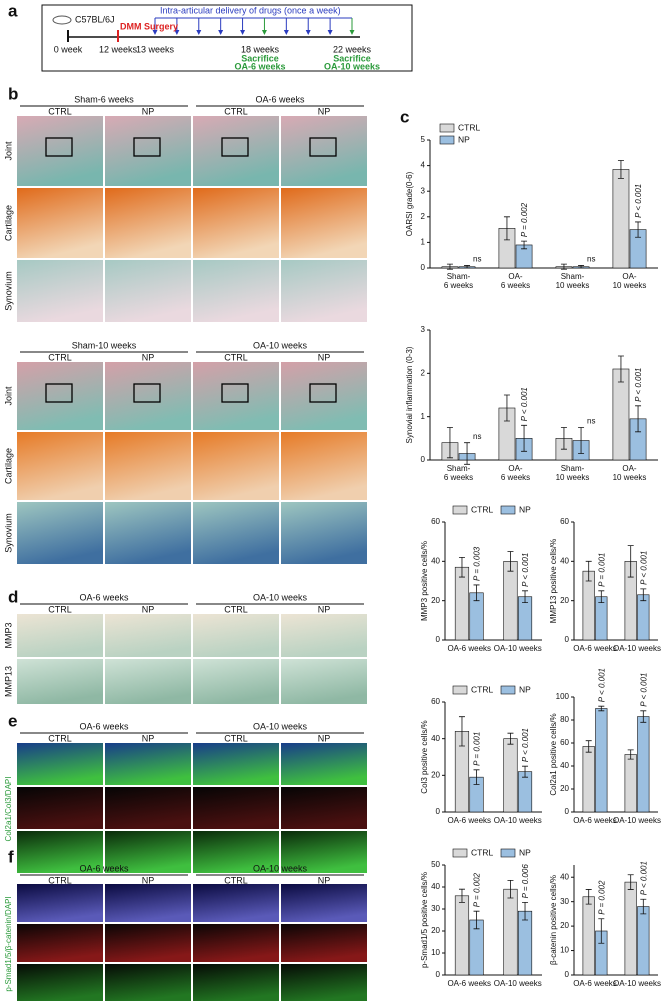 This screenshot has height=1001, width=667. What do you see at coordinates (259, 66) in the screenshot?
I see `sacrifice-group: OA-6 weeks` at bounding box center [259, 66].